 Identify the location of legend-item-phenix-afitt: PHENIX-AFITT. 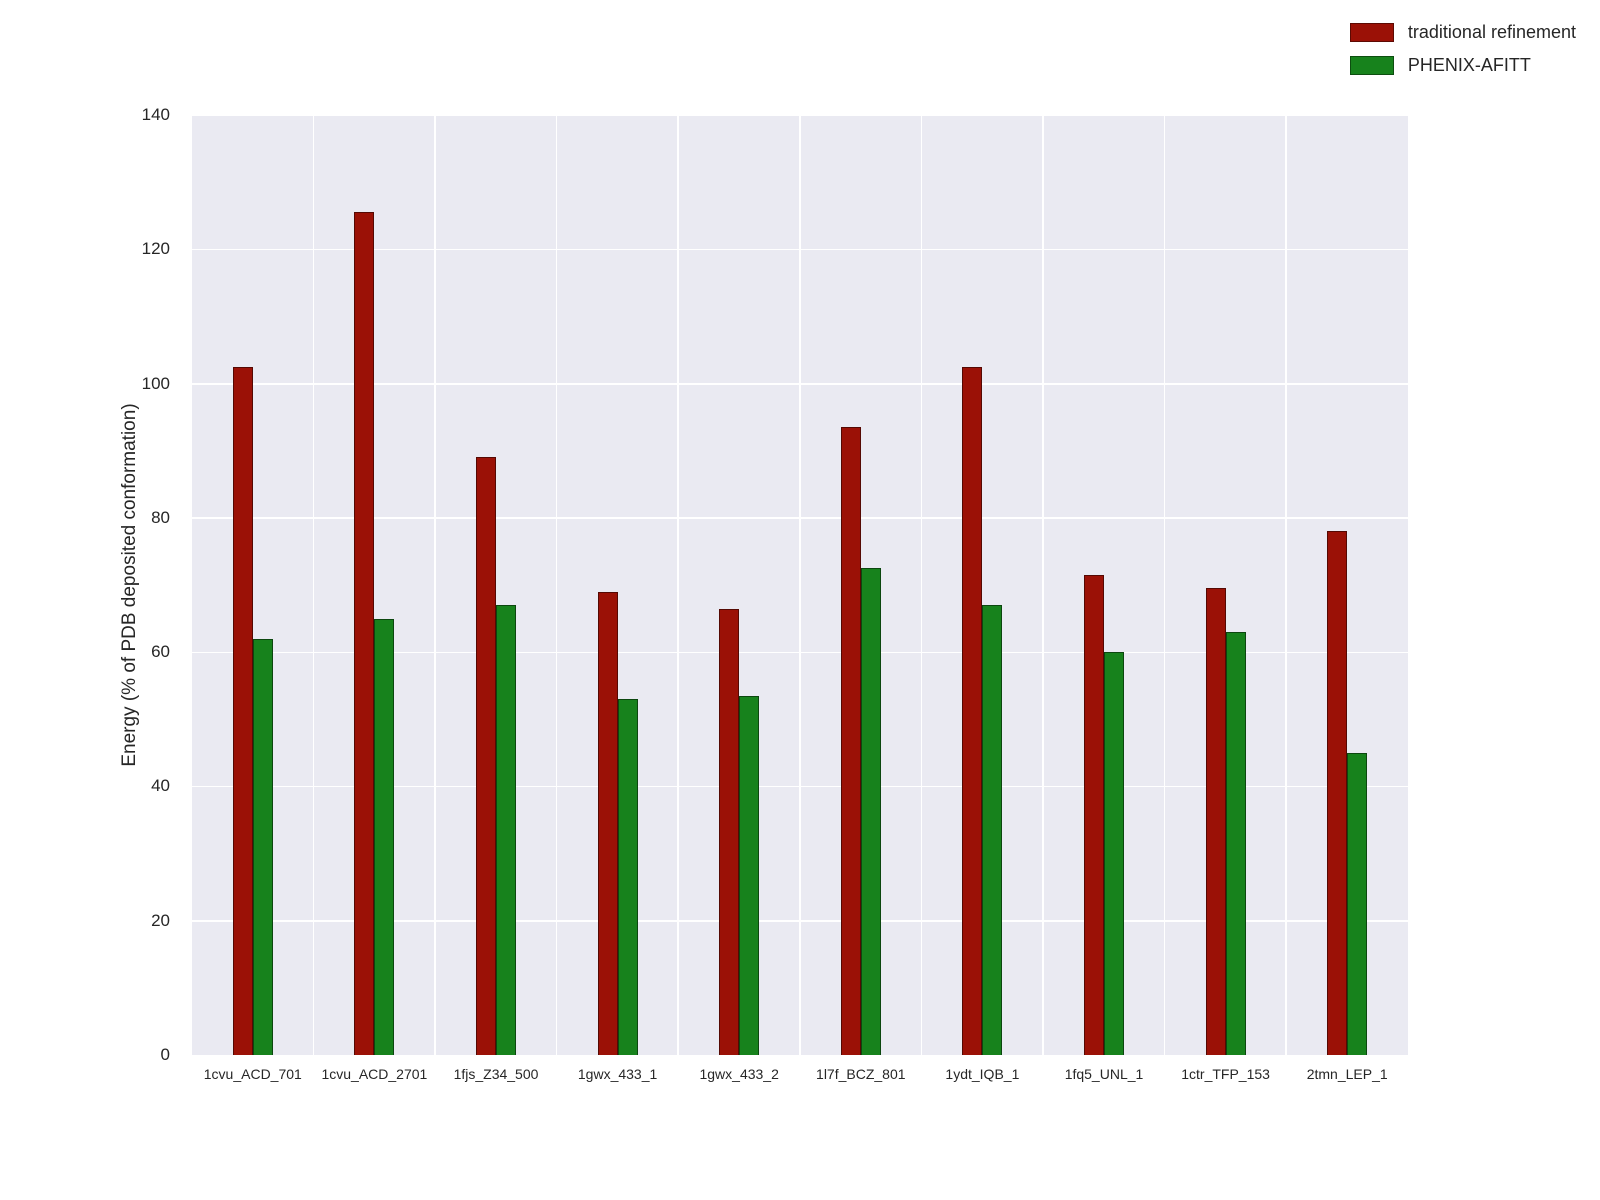
(1462, 65).